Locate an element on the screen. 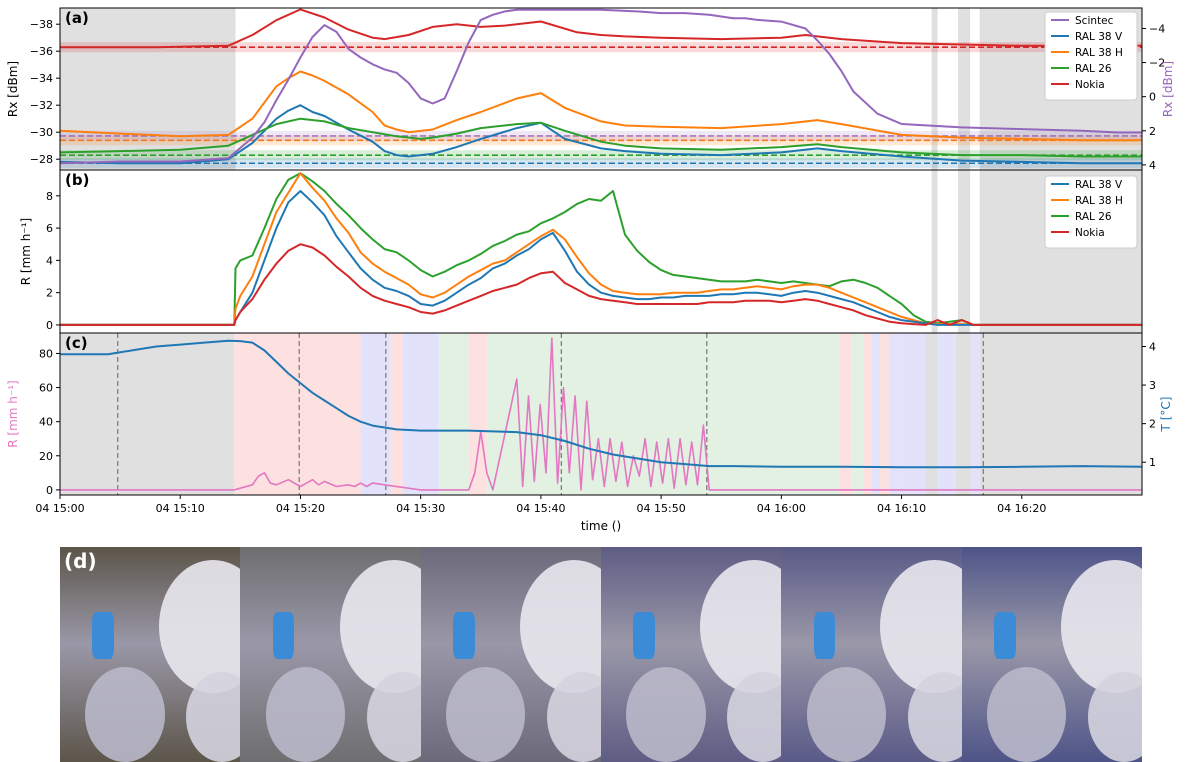 This screenshot has height=762, width=1185. y2-tick-label-c: 1 is located at coordinates (1152, 462).